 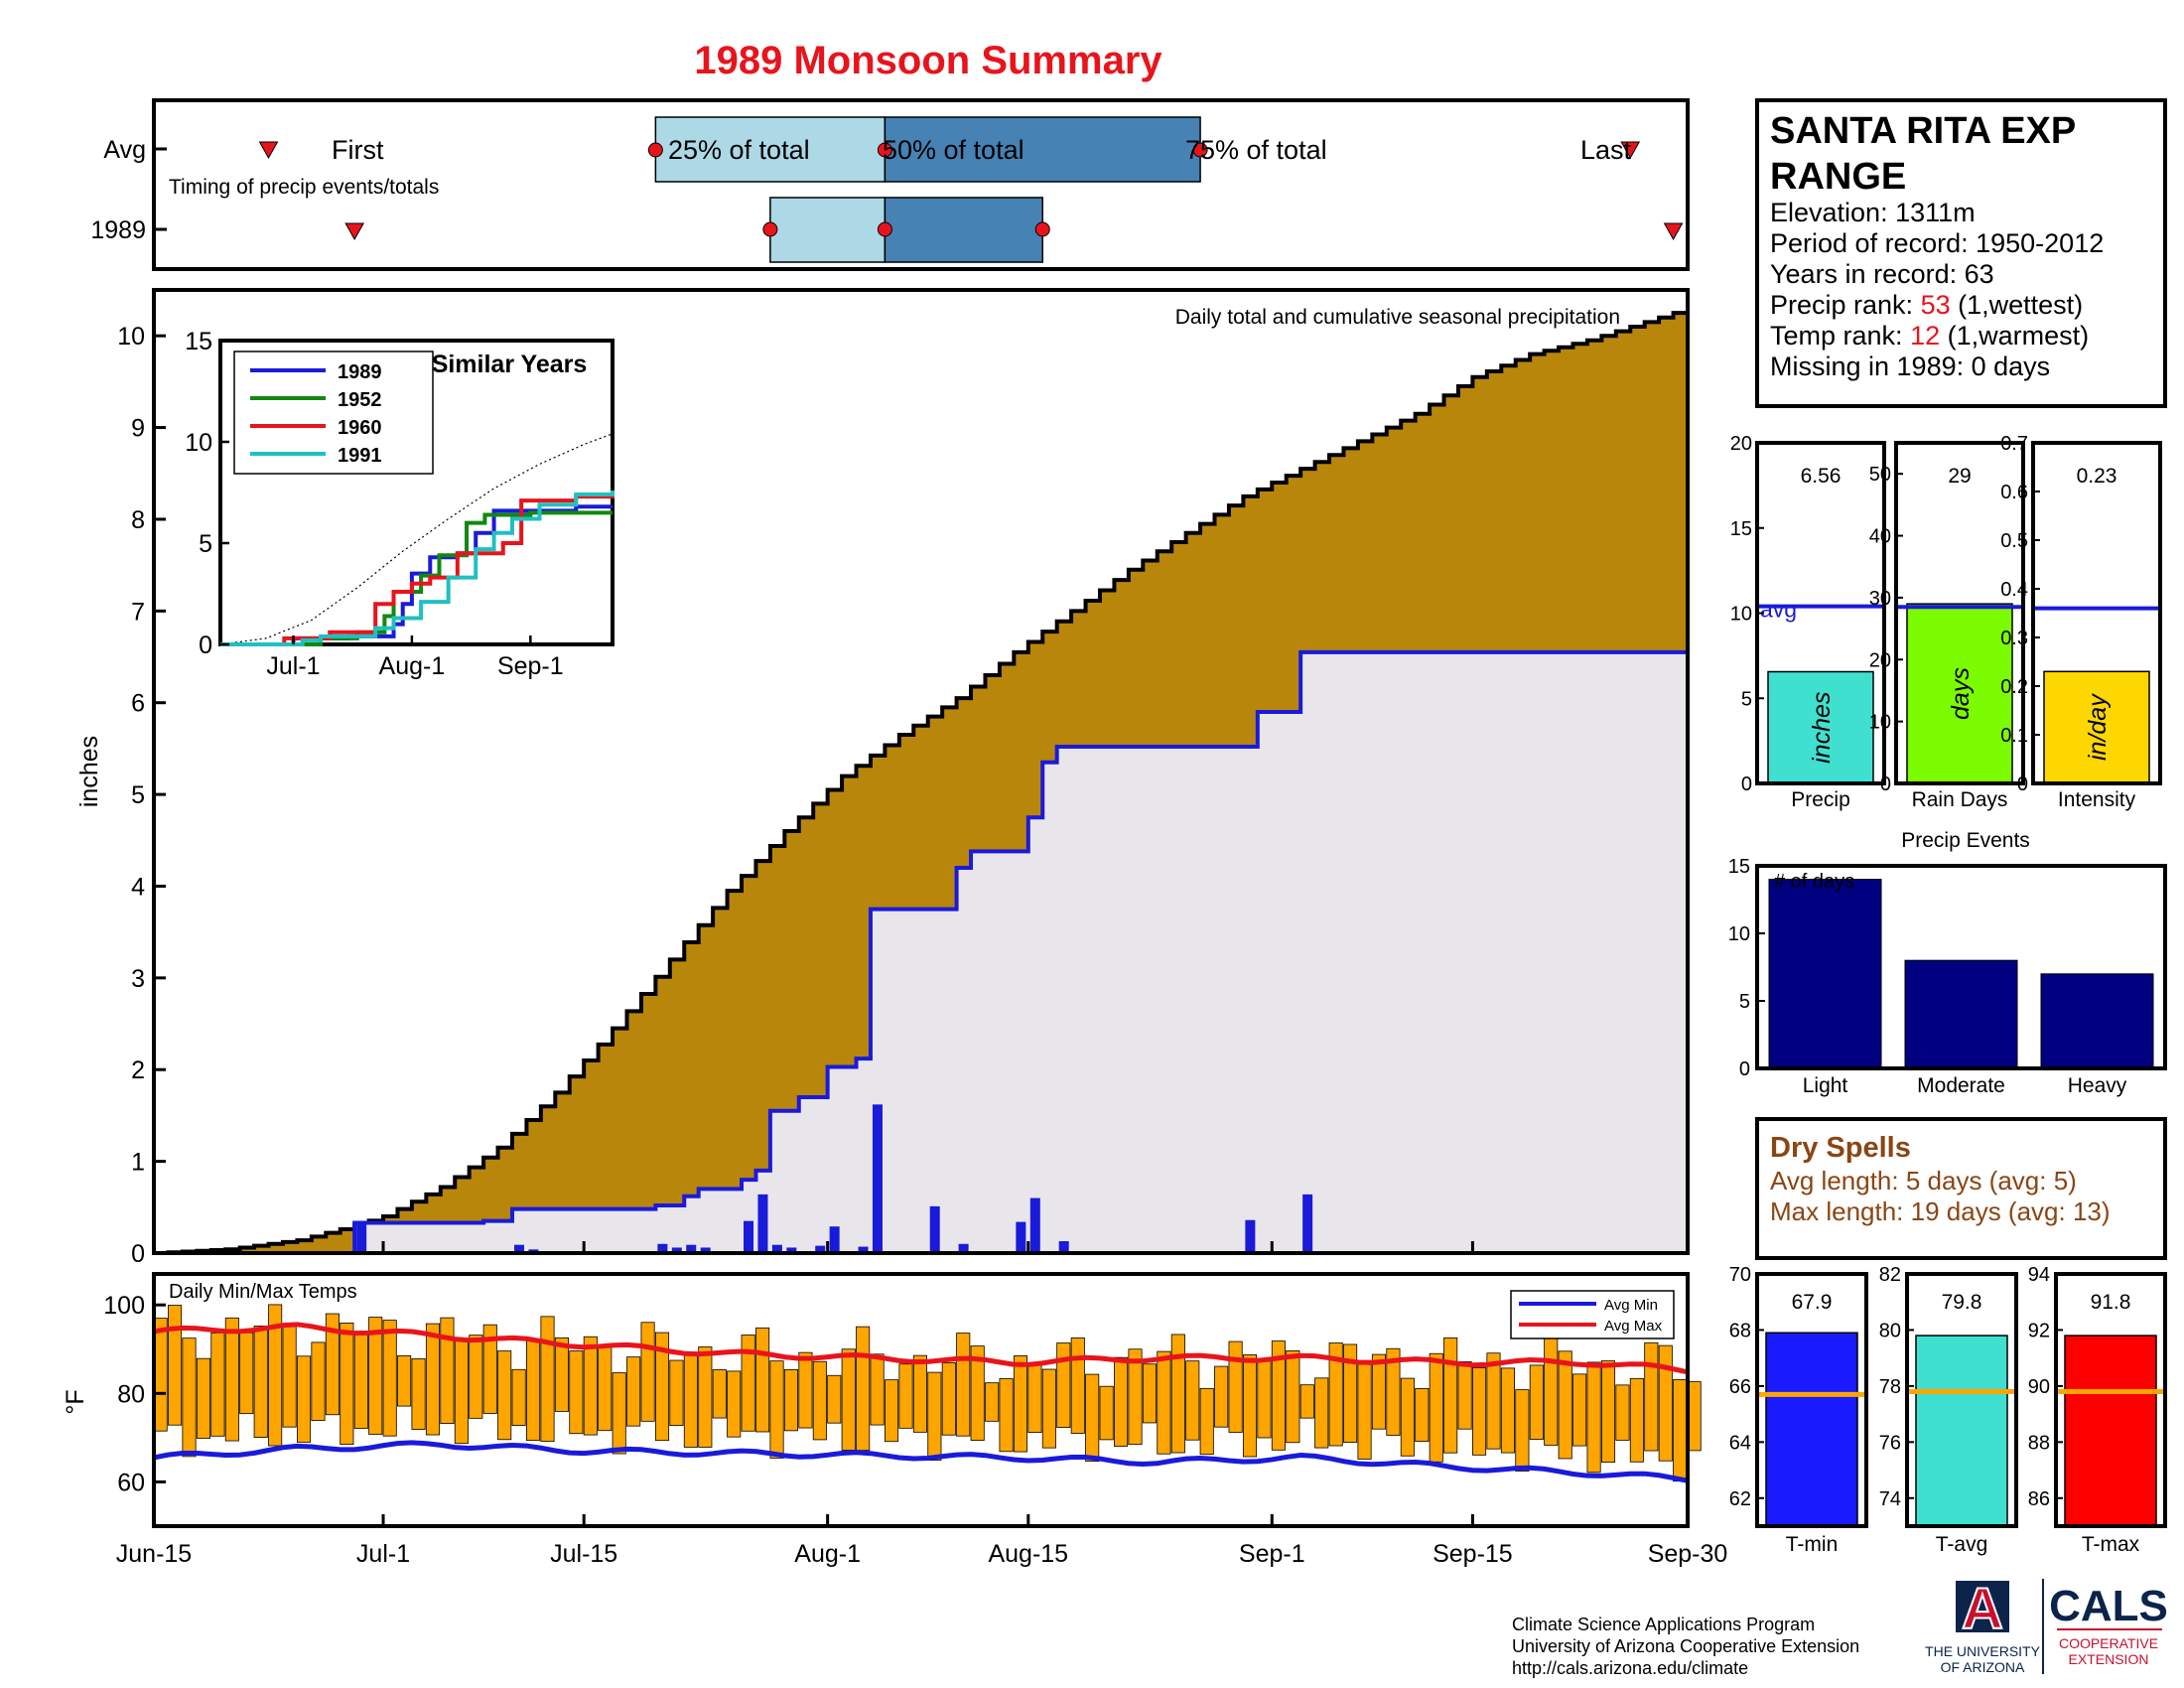 I want to click on precip-panel-y-tick-label: 0.2, so click(x=2014, y=687).